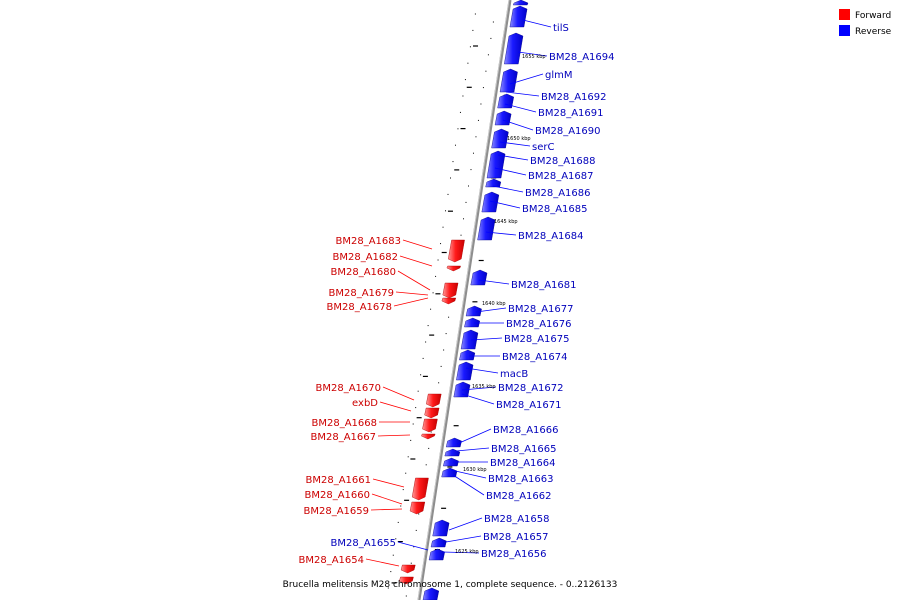 This screenshot has height=600, width=900. I want to click on gene-label: BM28_A1666, so click(526, 430).